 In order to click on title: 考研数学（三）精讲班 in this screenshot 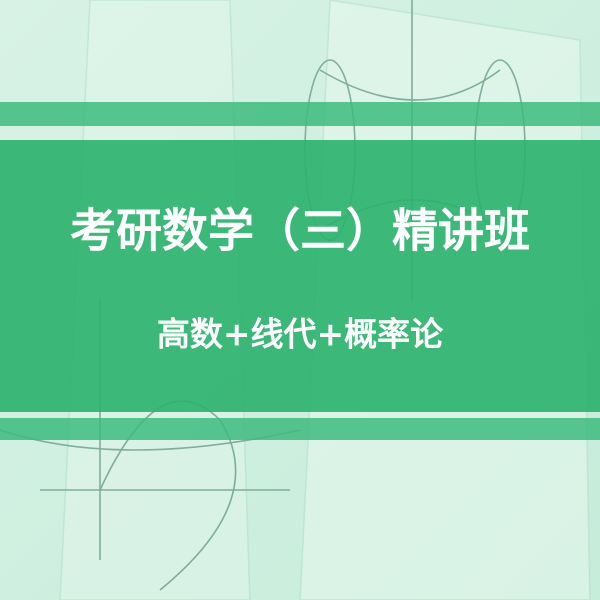, I will do `click(300, 231)`.